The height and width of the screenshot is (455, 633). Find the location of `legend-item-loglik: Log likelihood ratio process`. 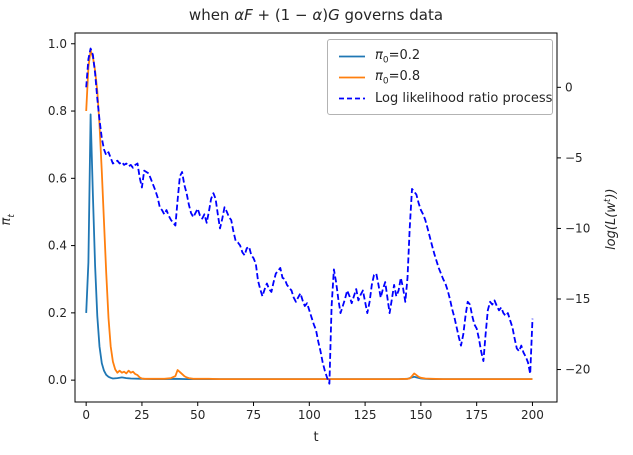

legend-item-loglik: Log likelihood ratio process is located at coordinates (445, 98).